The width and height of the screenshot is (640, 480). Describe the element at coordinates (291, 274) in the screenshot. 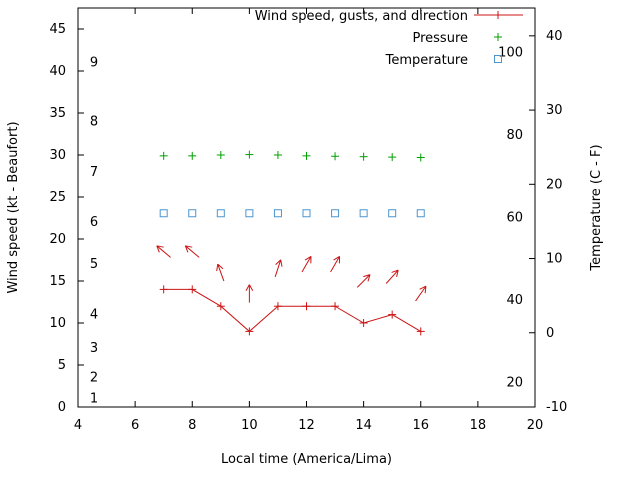

I see `wind-direction-arrows` at that location.